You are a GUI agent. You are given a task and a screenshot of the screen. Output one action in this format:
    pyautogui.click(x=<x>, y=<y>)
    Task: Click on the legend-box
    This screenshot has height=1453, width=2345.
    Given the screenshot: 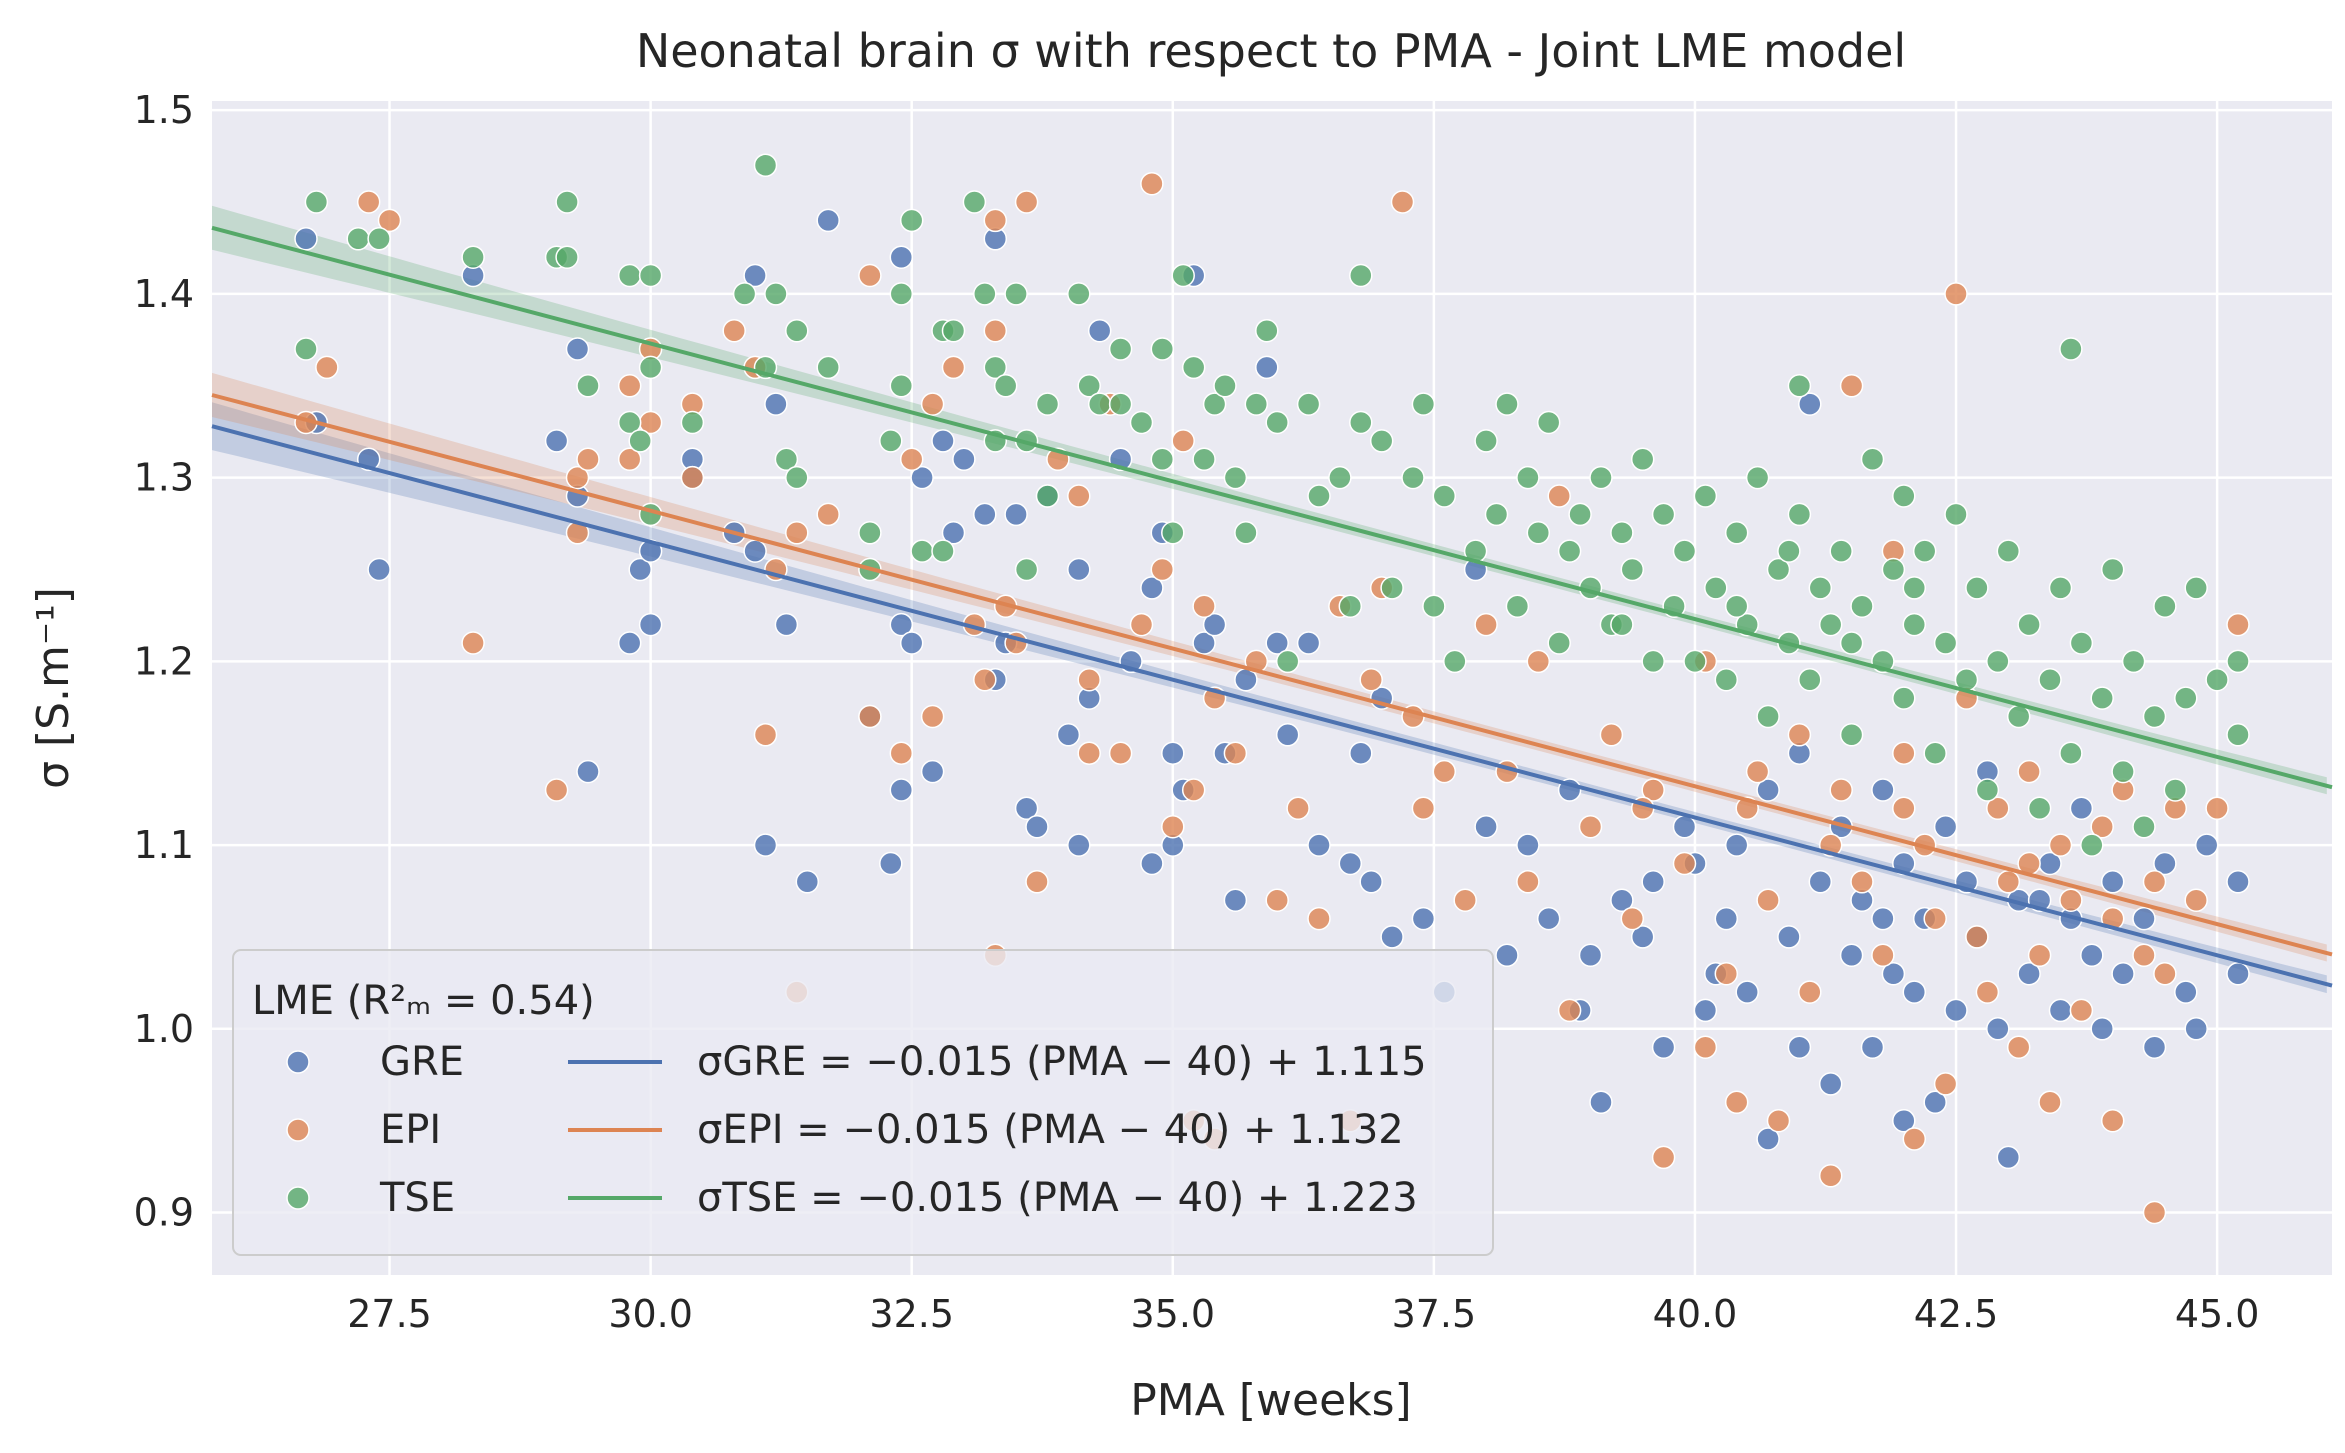 What is the action you would take?
    pyautogui.click(x=863, y=1102)
    